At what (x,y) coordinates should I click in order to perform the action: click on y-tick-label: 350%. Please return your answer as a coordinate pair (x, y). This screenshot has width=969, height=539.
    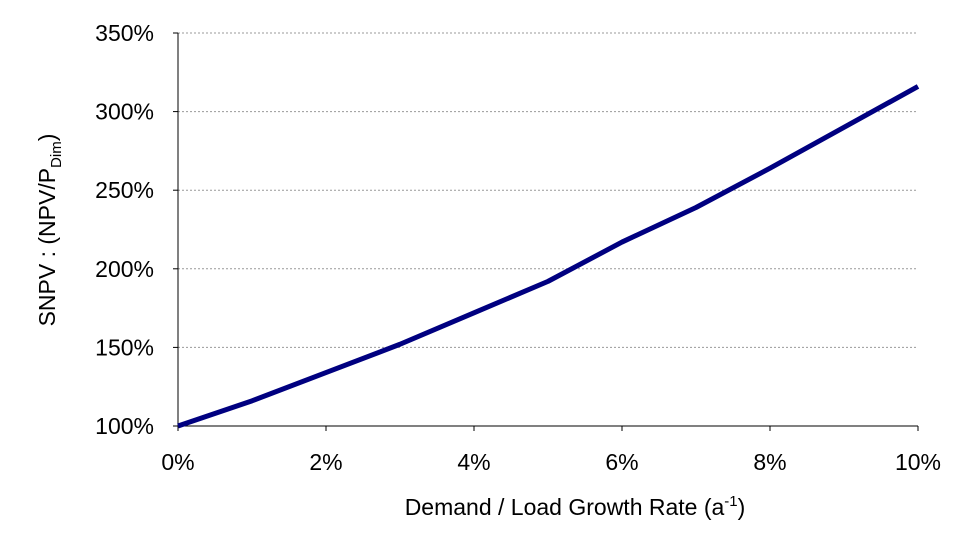
    Looking at the image, I should click on (124, 33).